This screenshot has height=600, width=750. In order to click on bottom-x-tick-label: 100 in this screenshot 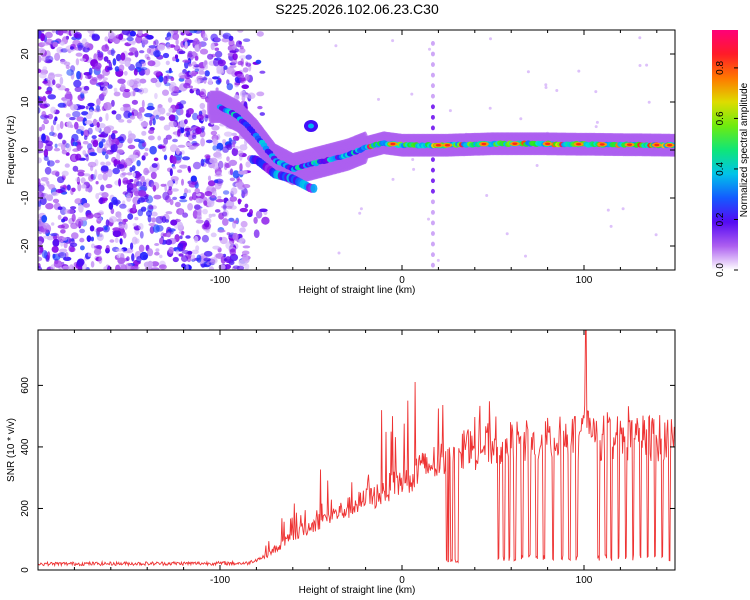, I will do `click(584, 580)`.